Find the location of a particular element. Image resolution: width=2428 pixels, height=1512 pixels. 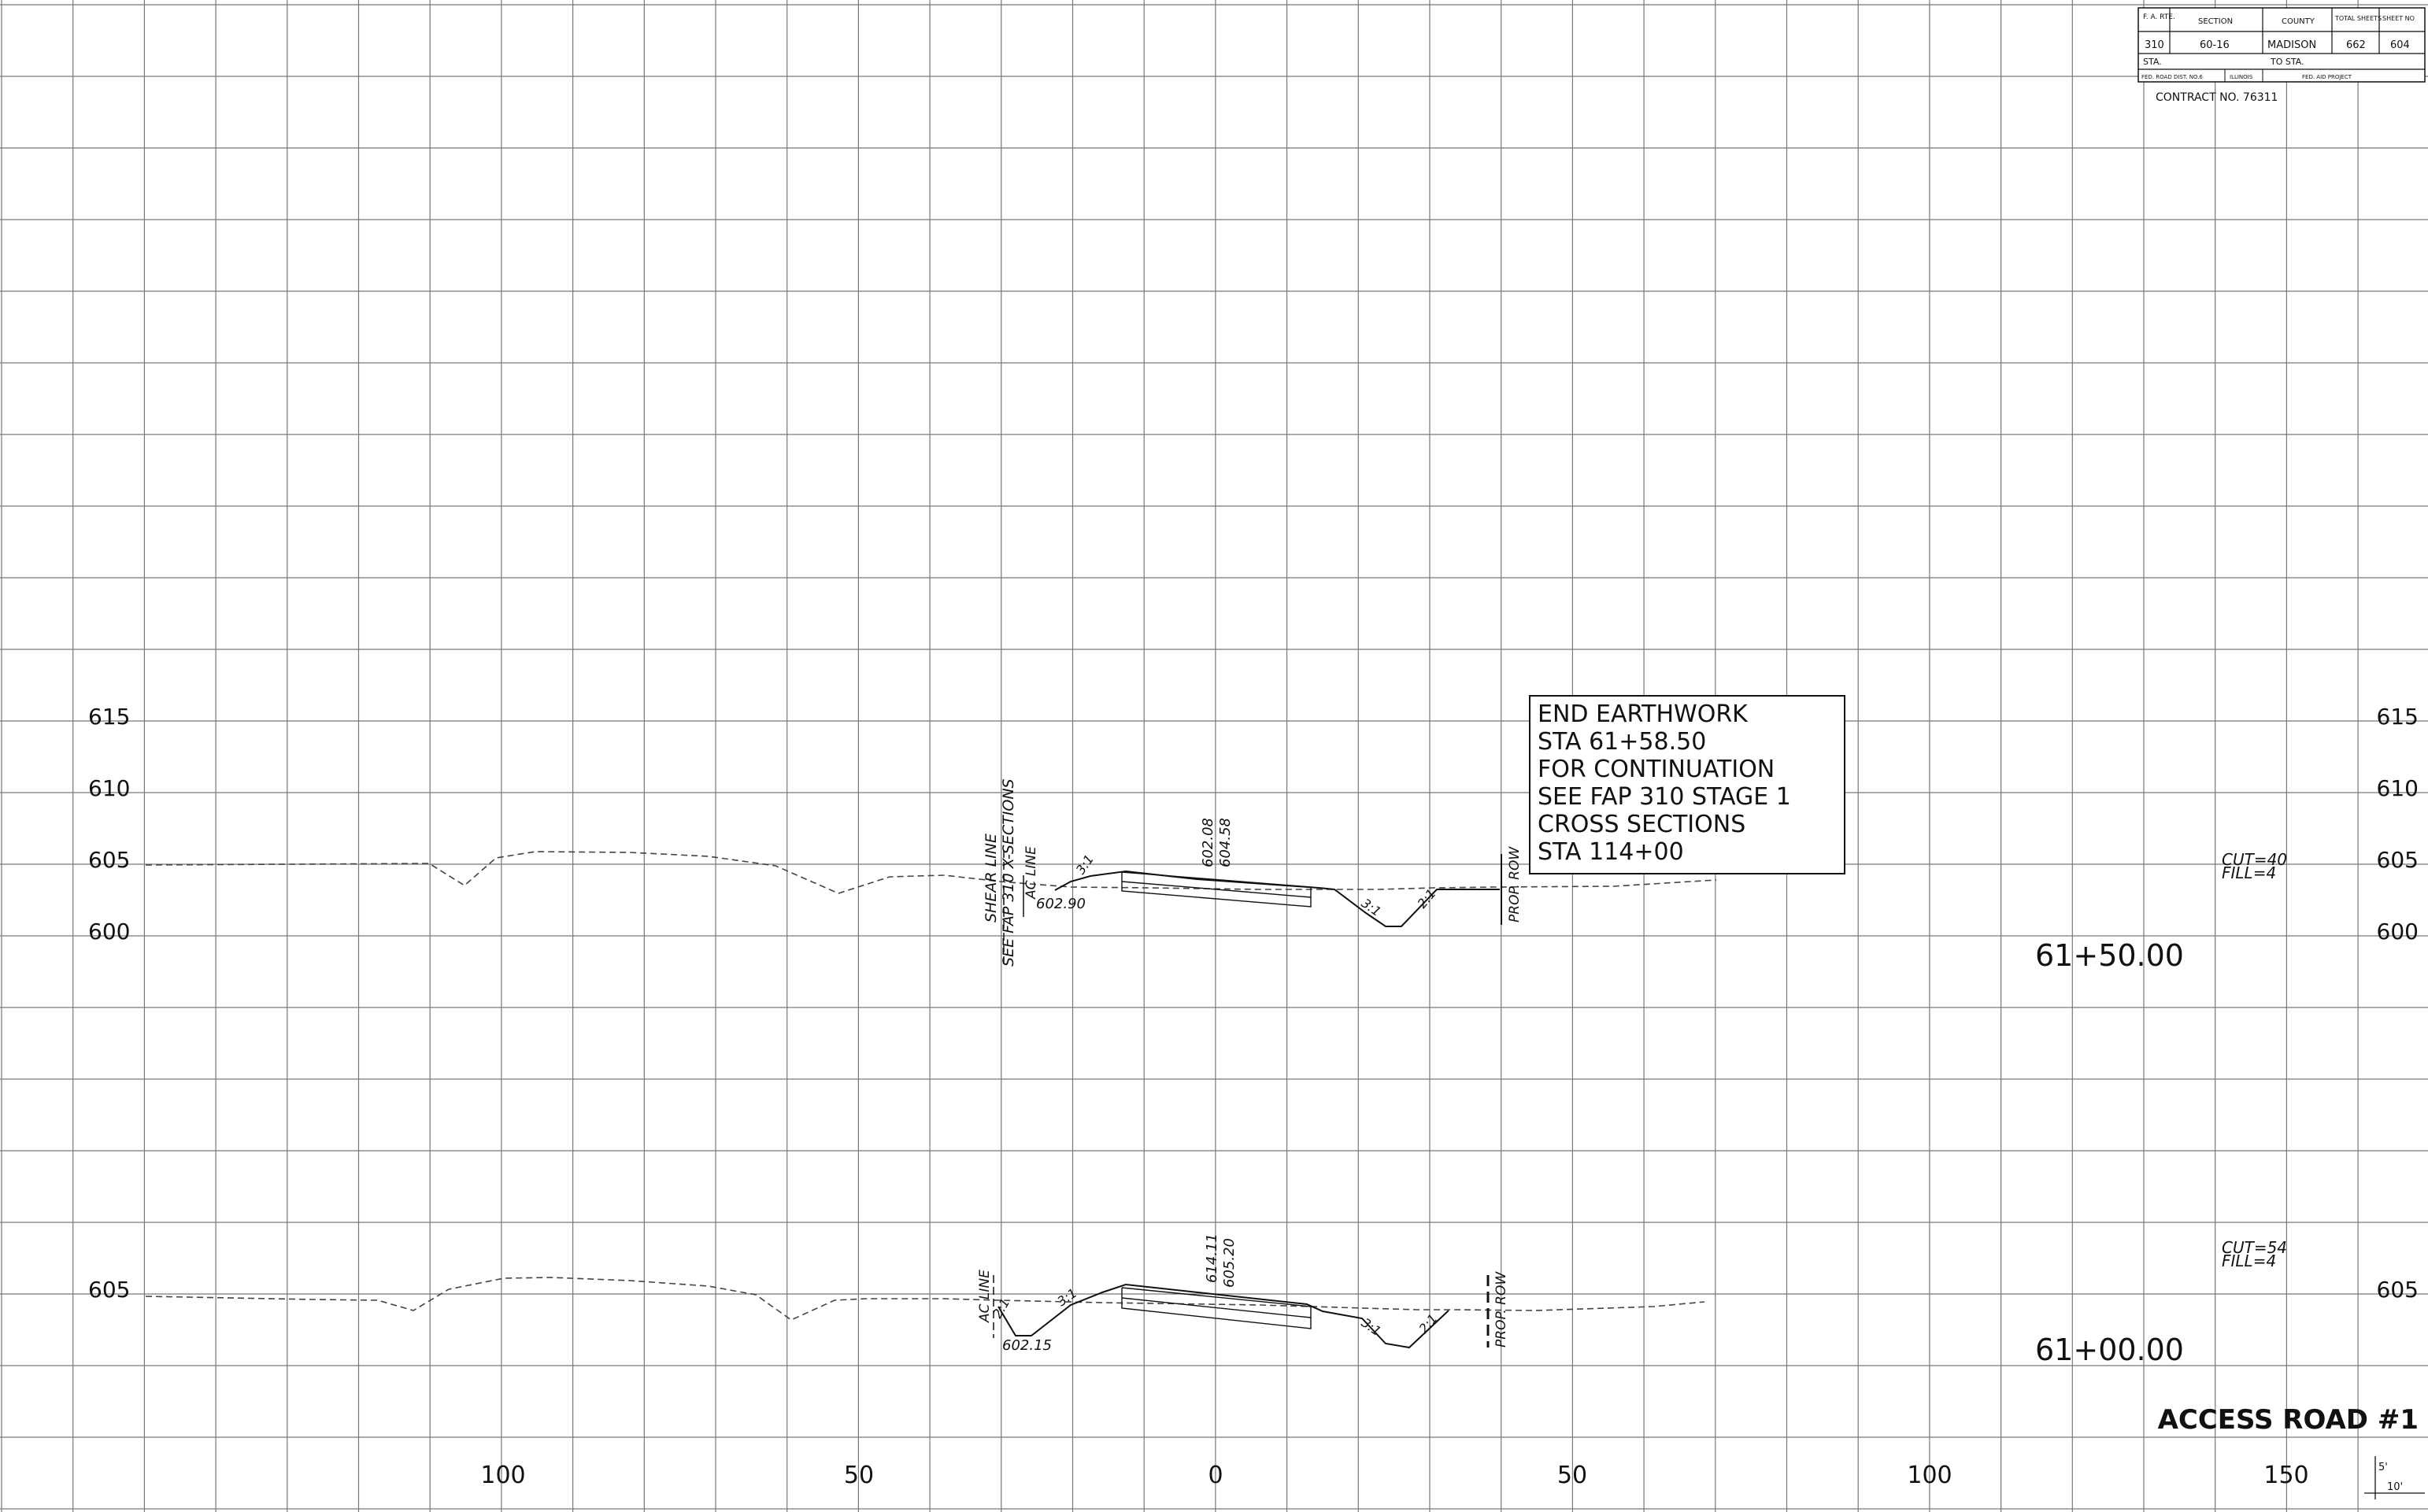

note-line: STA 114+00 is located at coordinates (1611, 852).